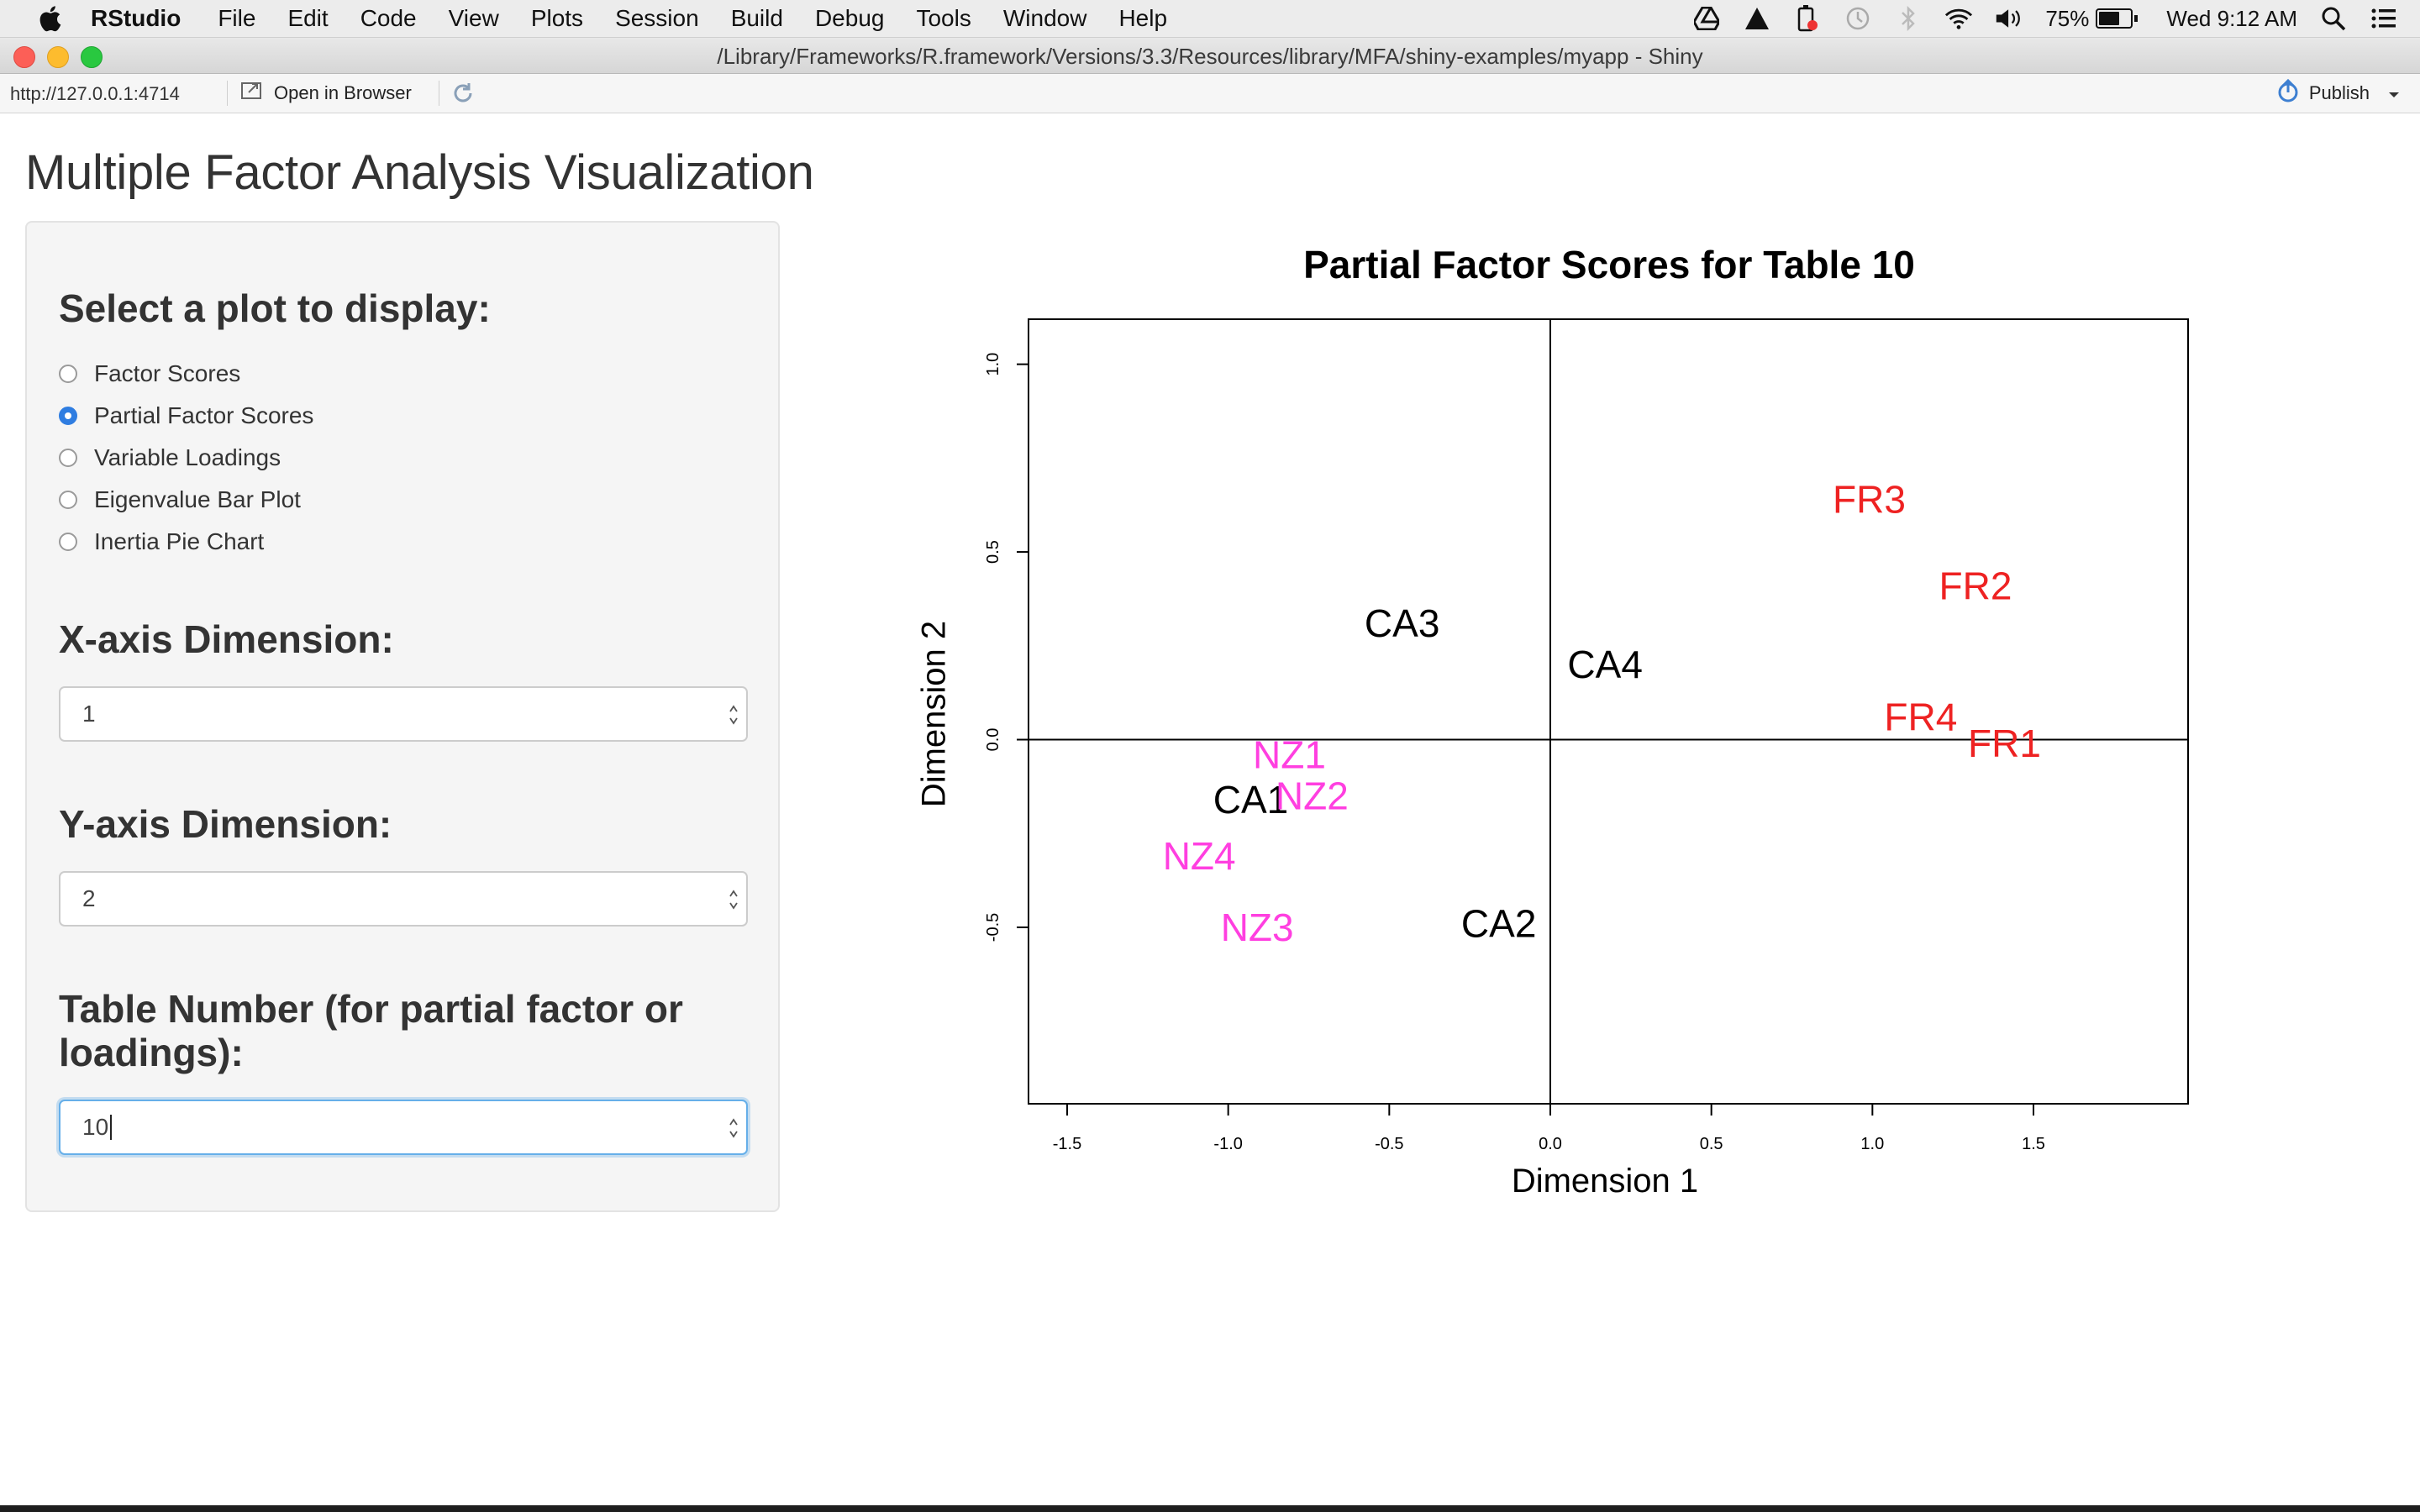  What do you see at coordinates (1498, 923) in the screenshot?
I see `point-label-ca2: CA2` at bounding box center [1498, 923].